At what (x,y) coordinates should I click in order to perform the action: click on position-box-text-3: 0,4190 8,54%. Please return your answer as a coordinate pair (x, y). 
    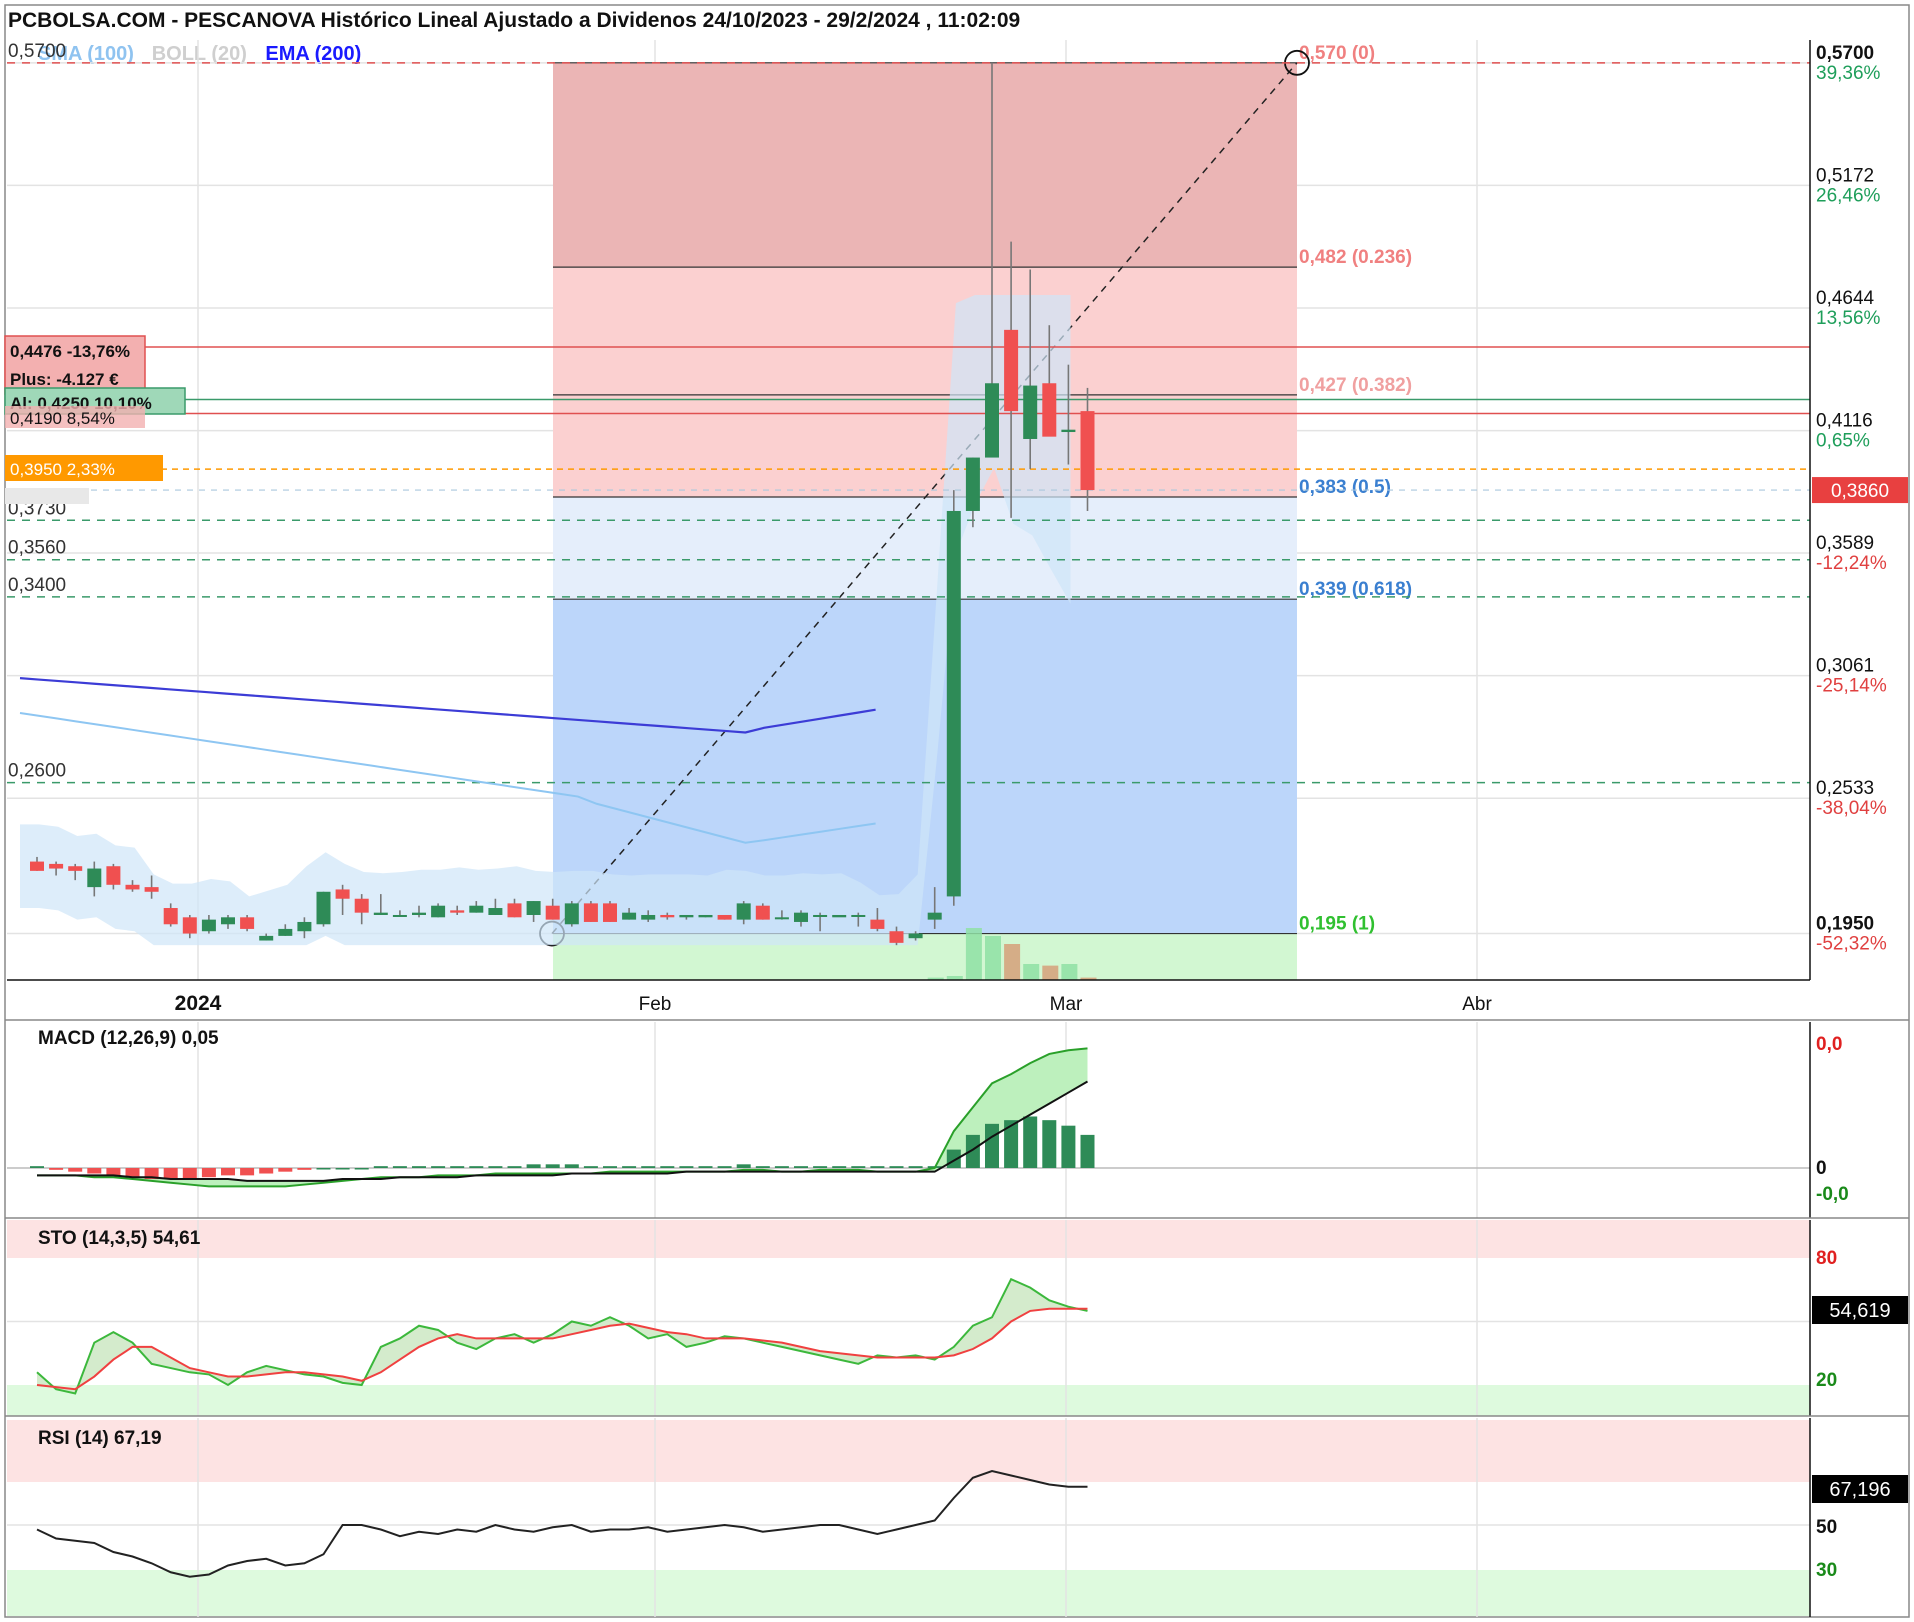
    Looking at the image, I should click on (62, 418).